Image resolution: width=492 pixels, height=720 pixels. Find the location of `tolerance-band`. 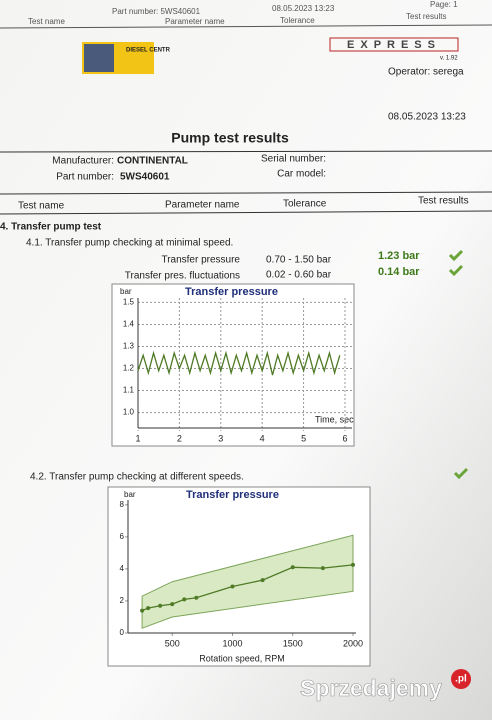

tolerance-band is located at coordinates (247, 581).